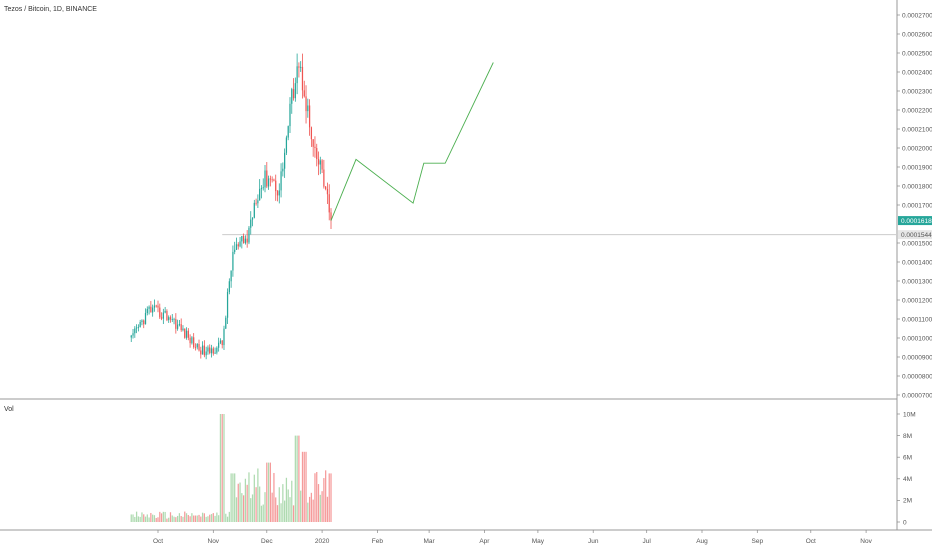 The height and width of the screenshot is (555, 932). Describe the element at coordinates (267, 541) in the screenshot. I see `time-tick-label: Dec` at that location.